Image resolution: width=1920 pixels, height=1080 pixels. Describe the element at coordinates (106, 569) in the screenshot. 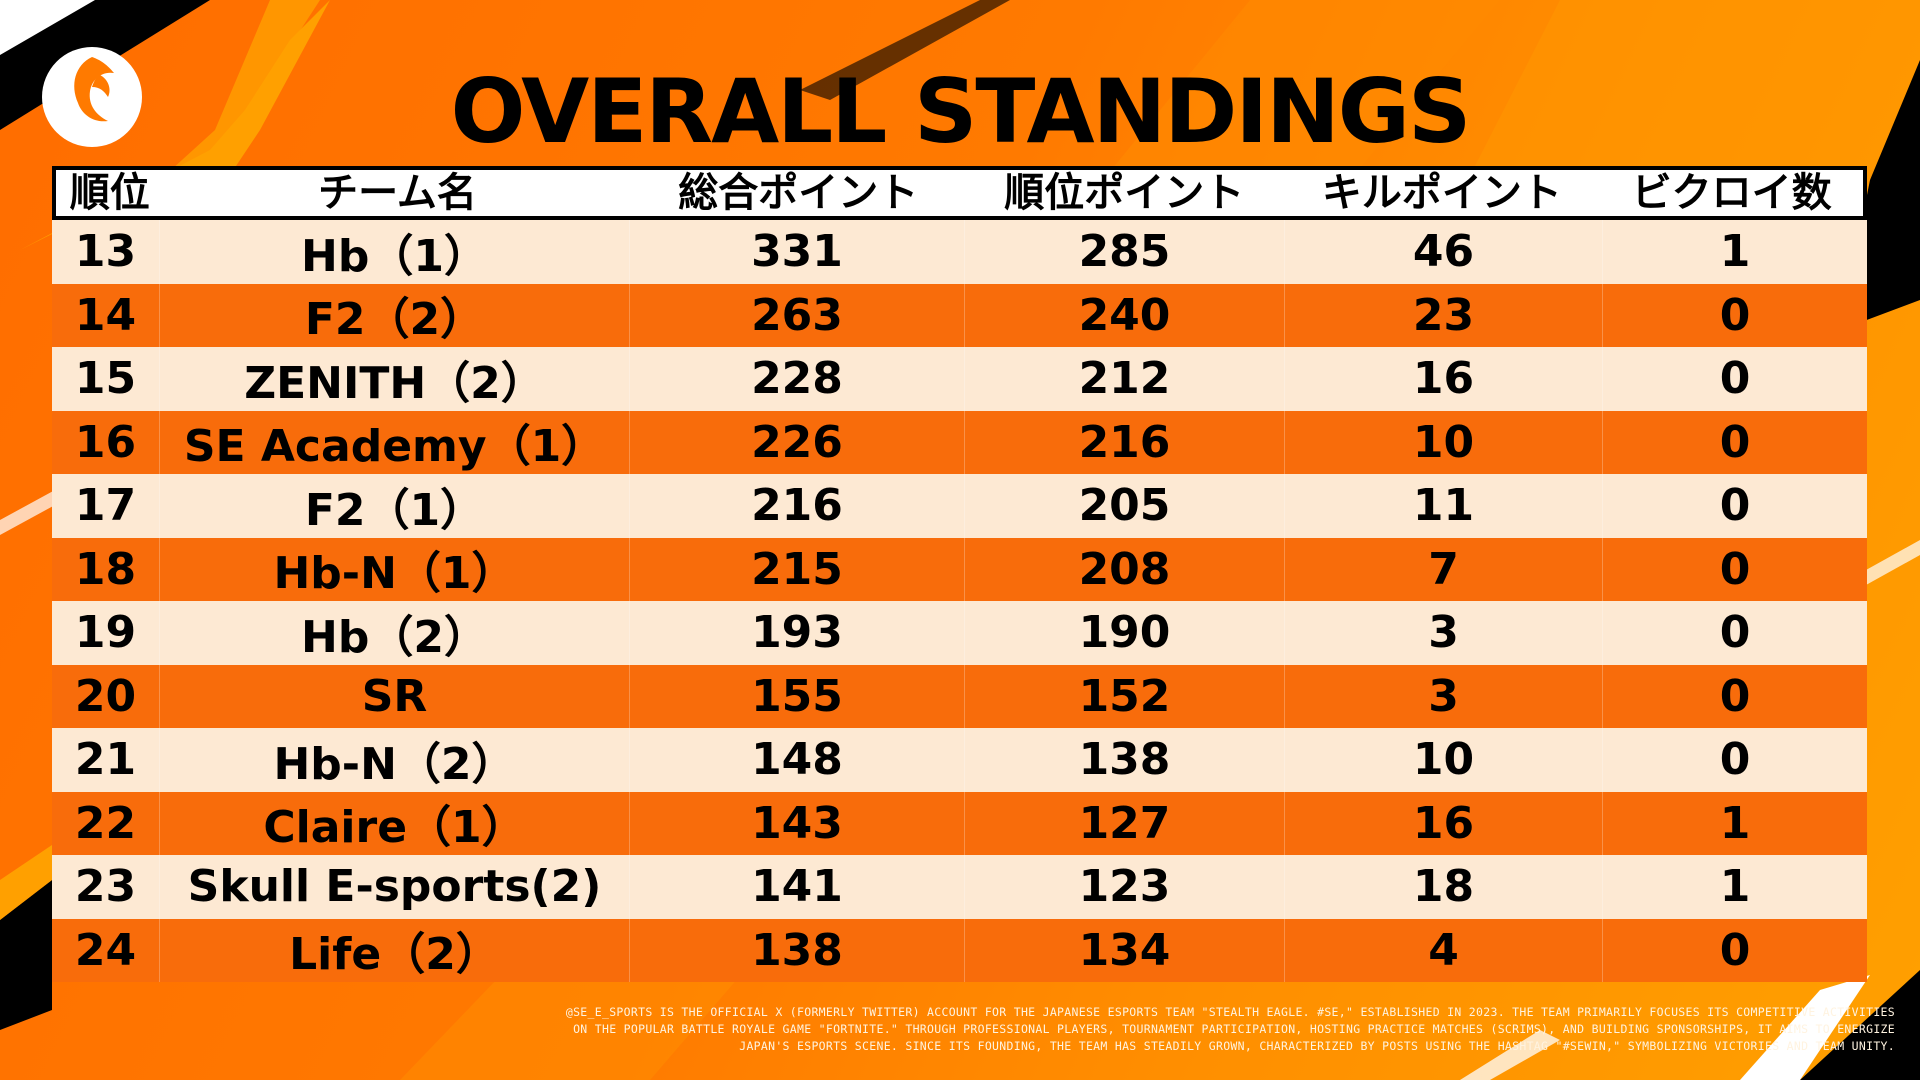

I see `rank-cell: 18` at that location.